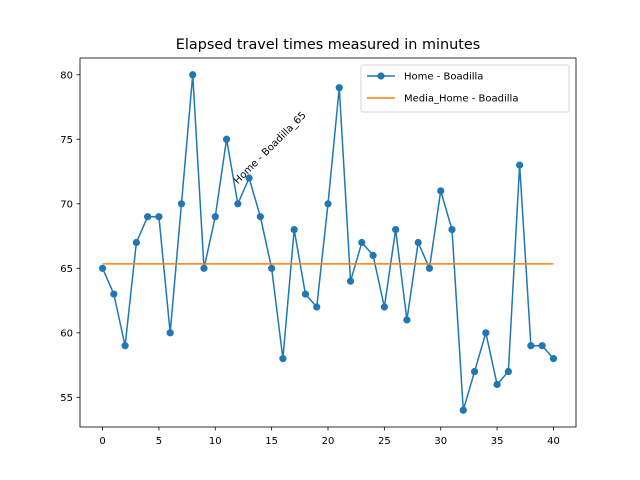 This screenshot has width=640, height=480. Describe the element at coordinates (328, 45) in the screenshot. I see `chart-title: Elapsed travel times measured in minutes` at that location.